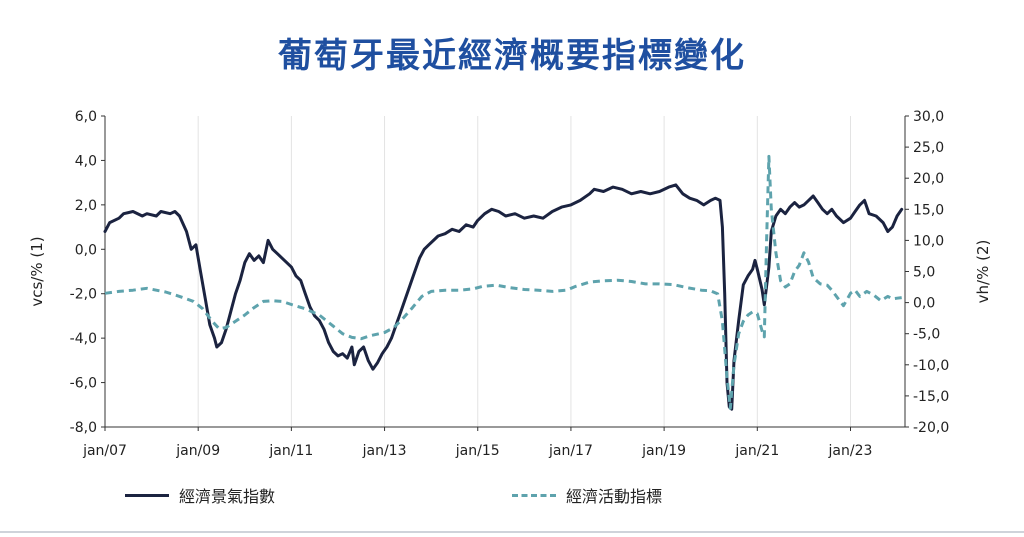  What do you see at coordinates (928, 117) in the screenshot?
I see `right-tick-label: 30,0` at bounding box center [928, 117].